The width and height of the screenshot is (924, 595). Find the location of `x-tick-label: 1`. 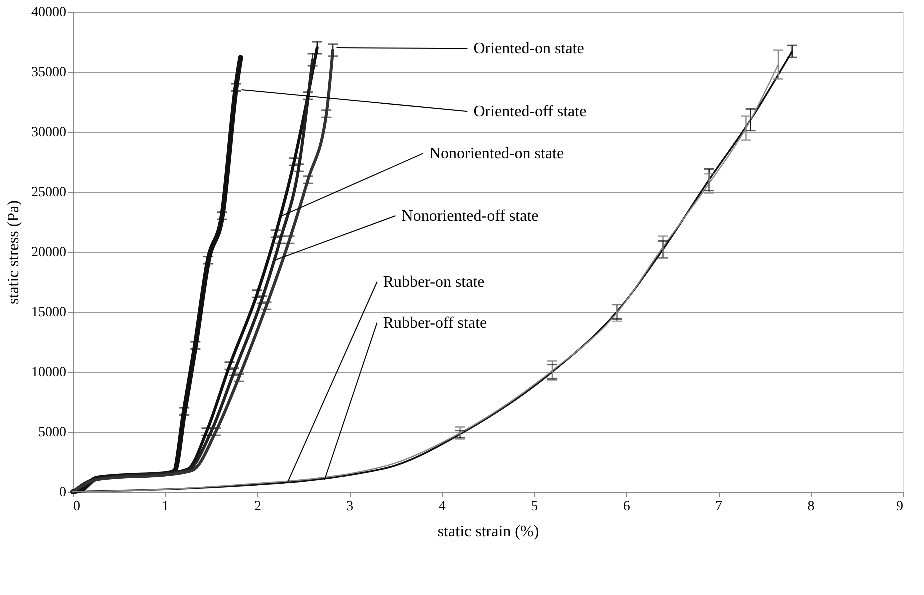

x-tick-label: 1 is located at coordinates (166, 507).